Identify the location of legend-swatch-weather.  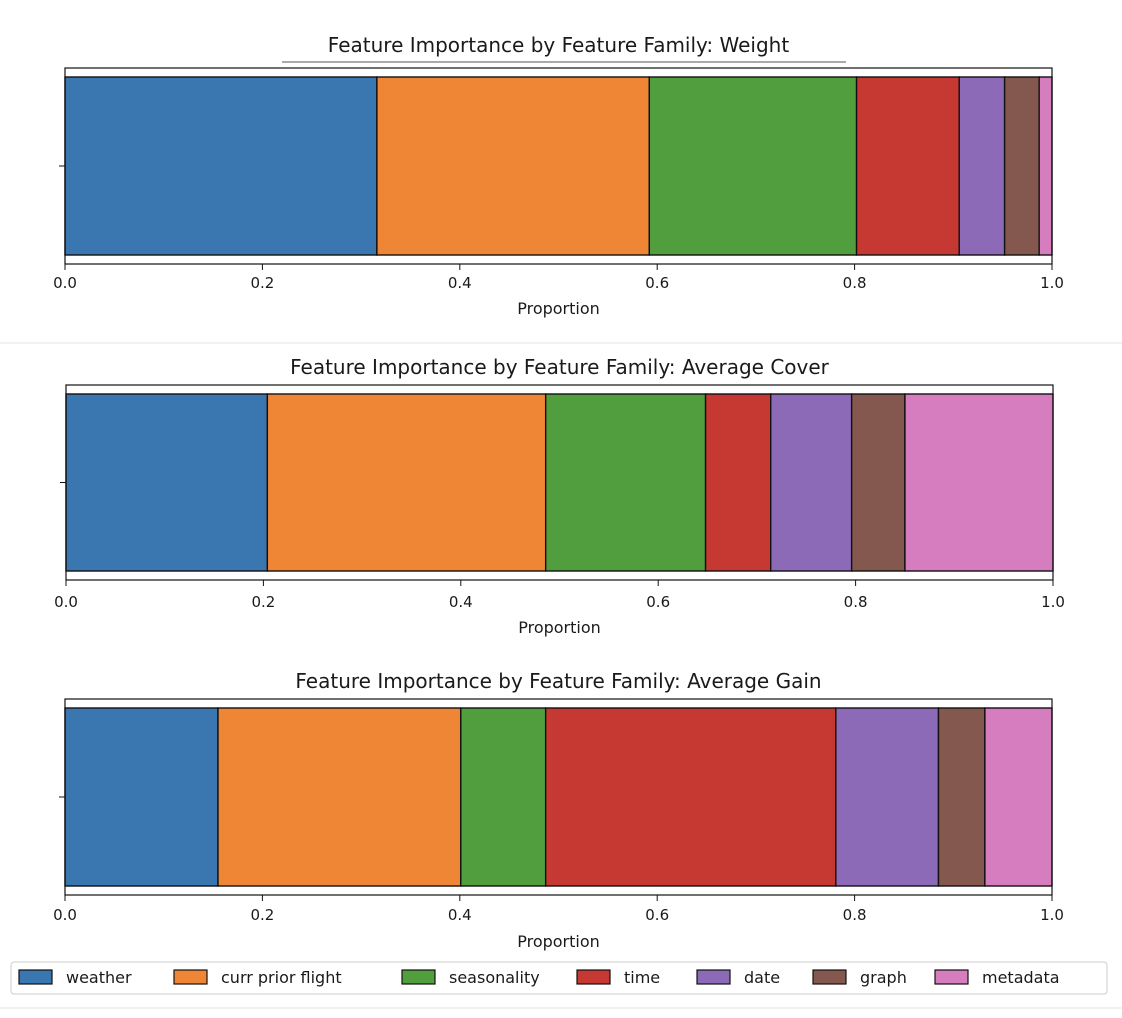
(35, 977).